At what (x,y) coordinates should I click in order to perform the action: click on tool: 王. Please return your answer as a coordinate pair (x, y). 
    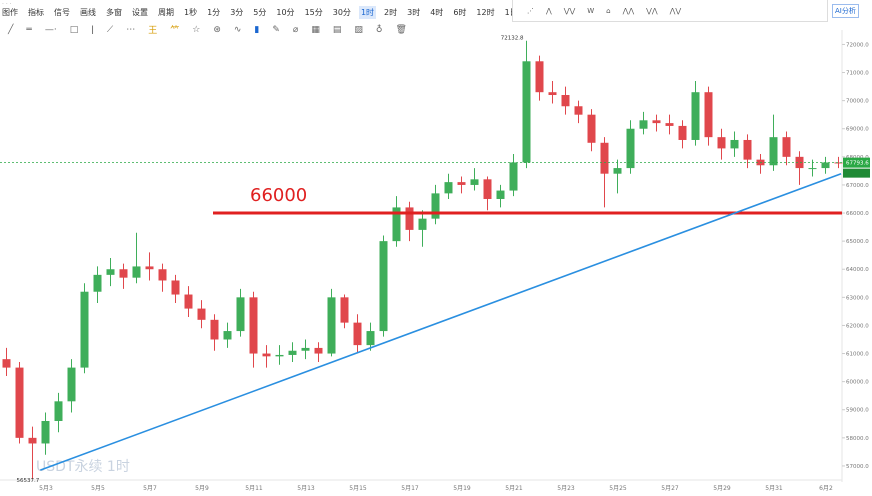
    Looking at the image, I should click on (153, 31).